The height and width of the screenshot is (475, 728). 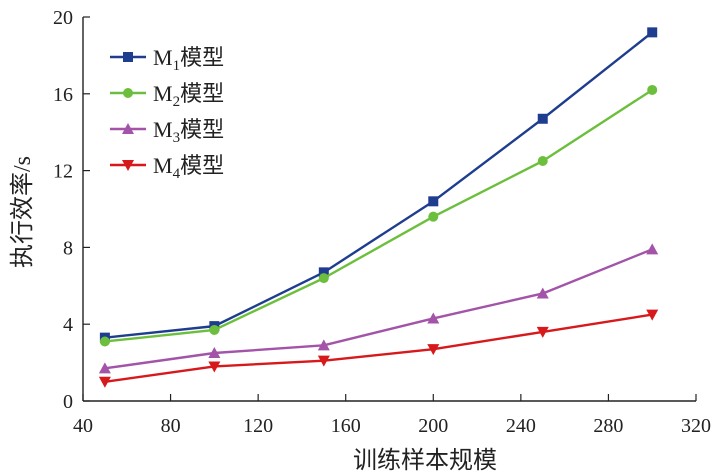 I want to click on legend-item-3: M3模型, so click(x=167, y=131).